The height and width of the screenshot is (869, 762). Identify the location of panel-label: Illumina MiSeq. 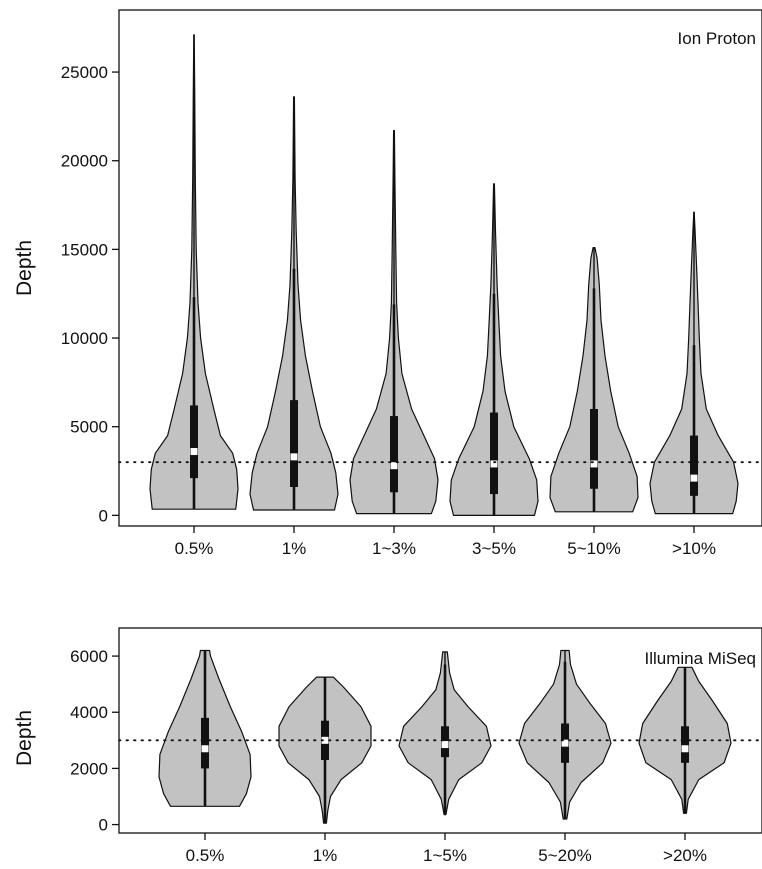
(701, 658).